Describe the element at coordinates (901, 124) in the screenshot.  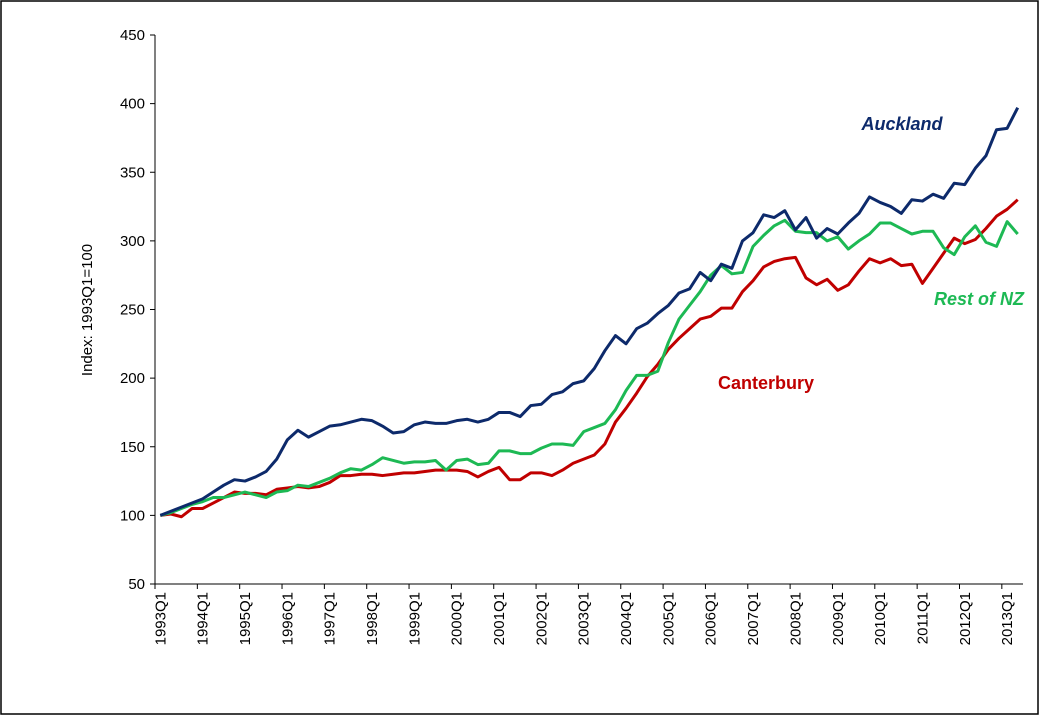
I see `series-label: Auckland` at that location.